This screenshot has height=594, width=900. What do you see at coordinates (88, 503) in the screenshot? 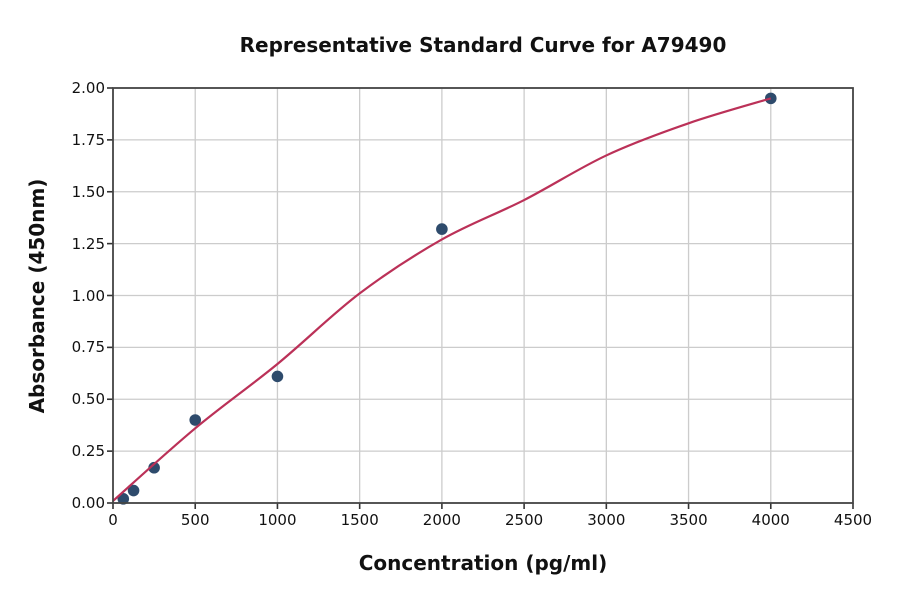
I see `y-tick-label: 0.00` at bounding box center [88, 503].